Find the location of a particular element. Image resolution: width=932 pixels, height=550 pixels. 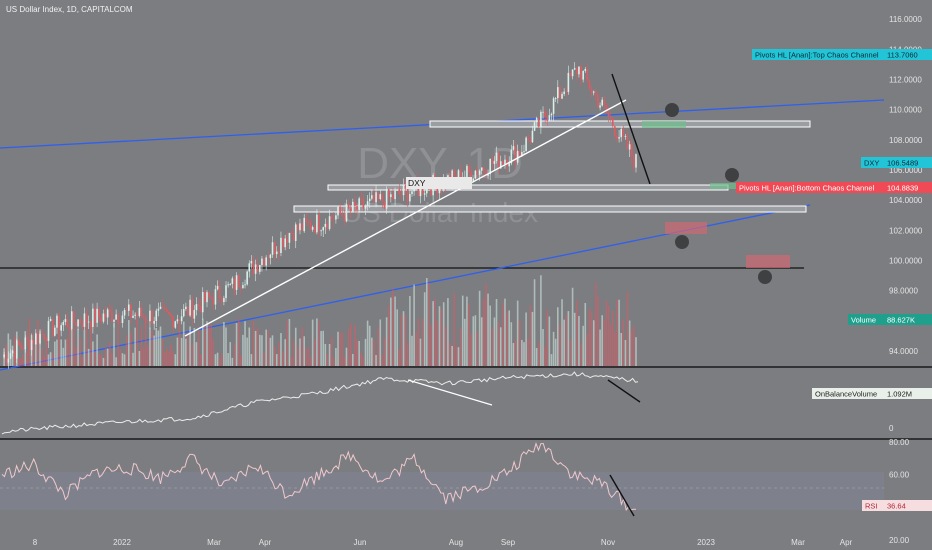

bomb-icon is located at coordinates (765, 277).